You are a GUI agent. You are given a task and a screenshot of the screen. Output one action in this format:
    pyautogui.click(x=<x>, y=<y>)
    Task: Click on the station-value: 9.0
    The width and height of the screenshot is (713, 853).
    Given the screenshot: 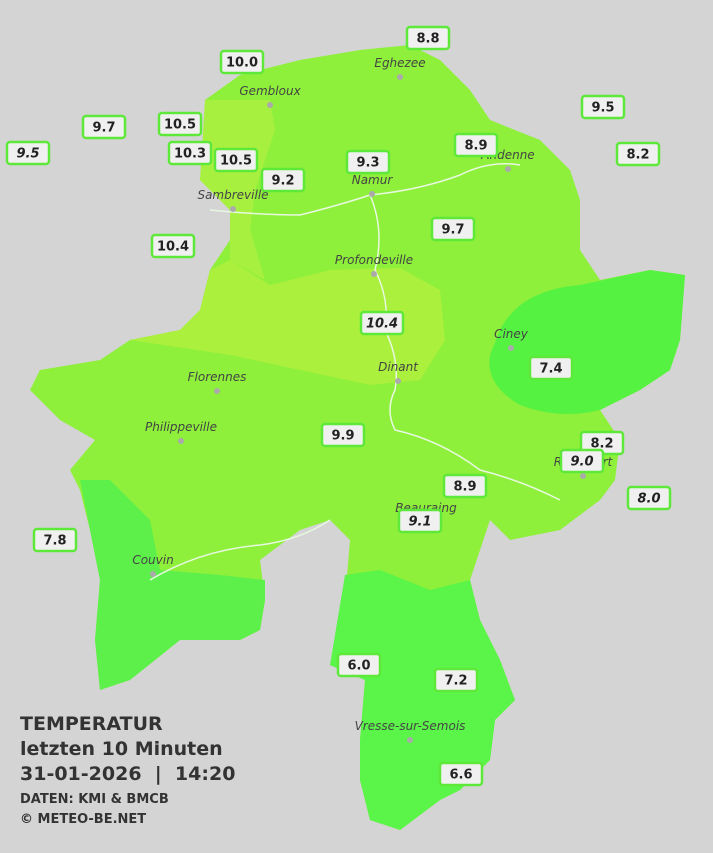 What is the action you would take?
    pyautogui.click(x=581, y=462)
    